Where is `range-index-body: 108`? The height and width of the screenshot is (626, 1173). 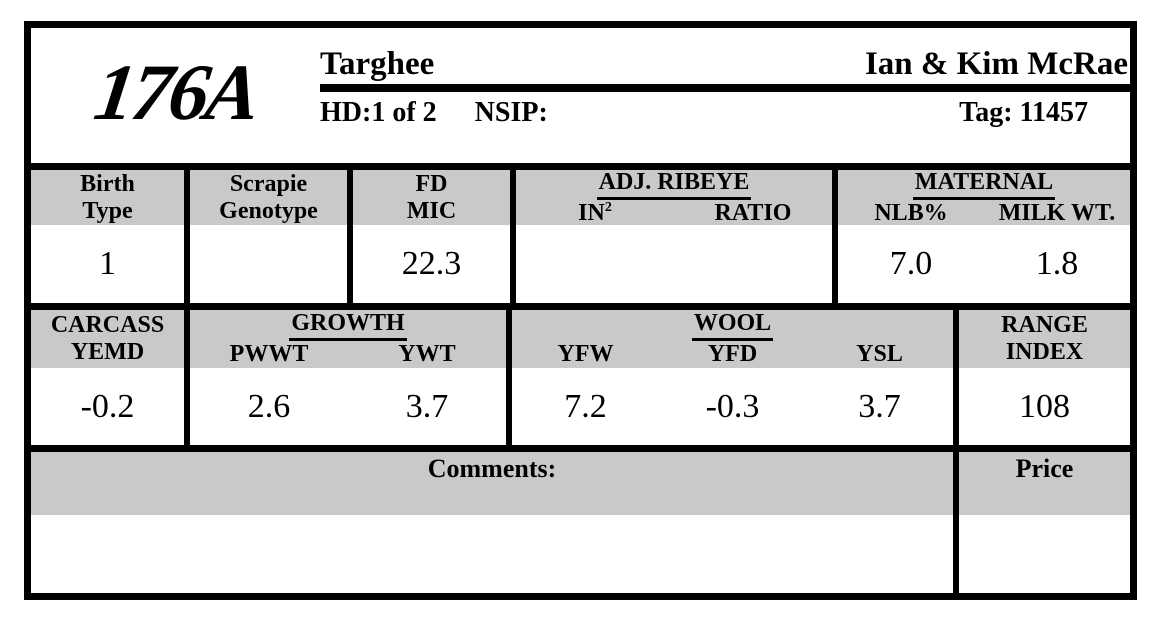 range-index-body: 108 is located at coordinates (1044, 406).